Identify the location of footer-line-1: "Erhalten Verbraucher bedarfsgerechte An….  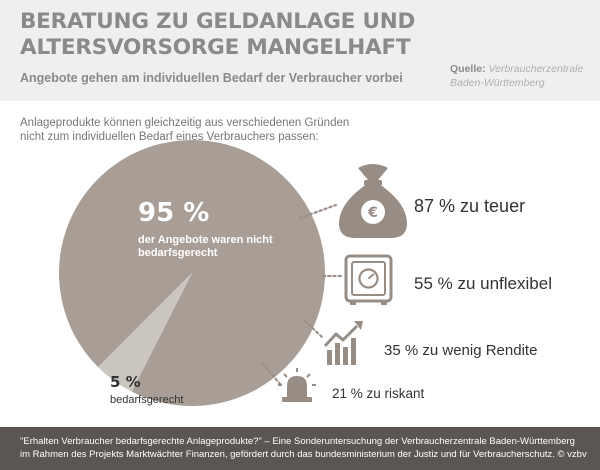
(297, 441).